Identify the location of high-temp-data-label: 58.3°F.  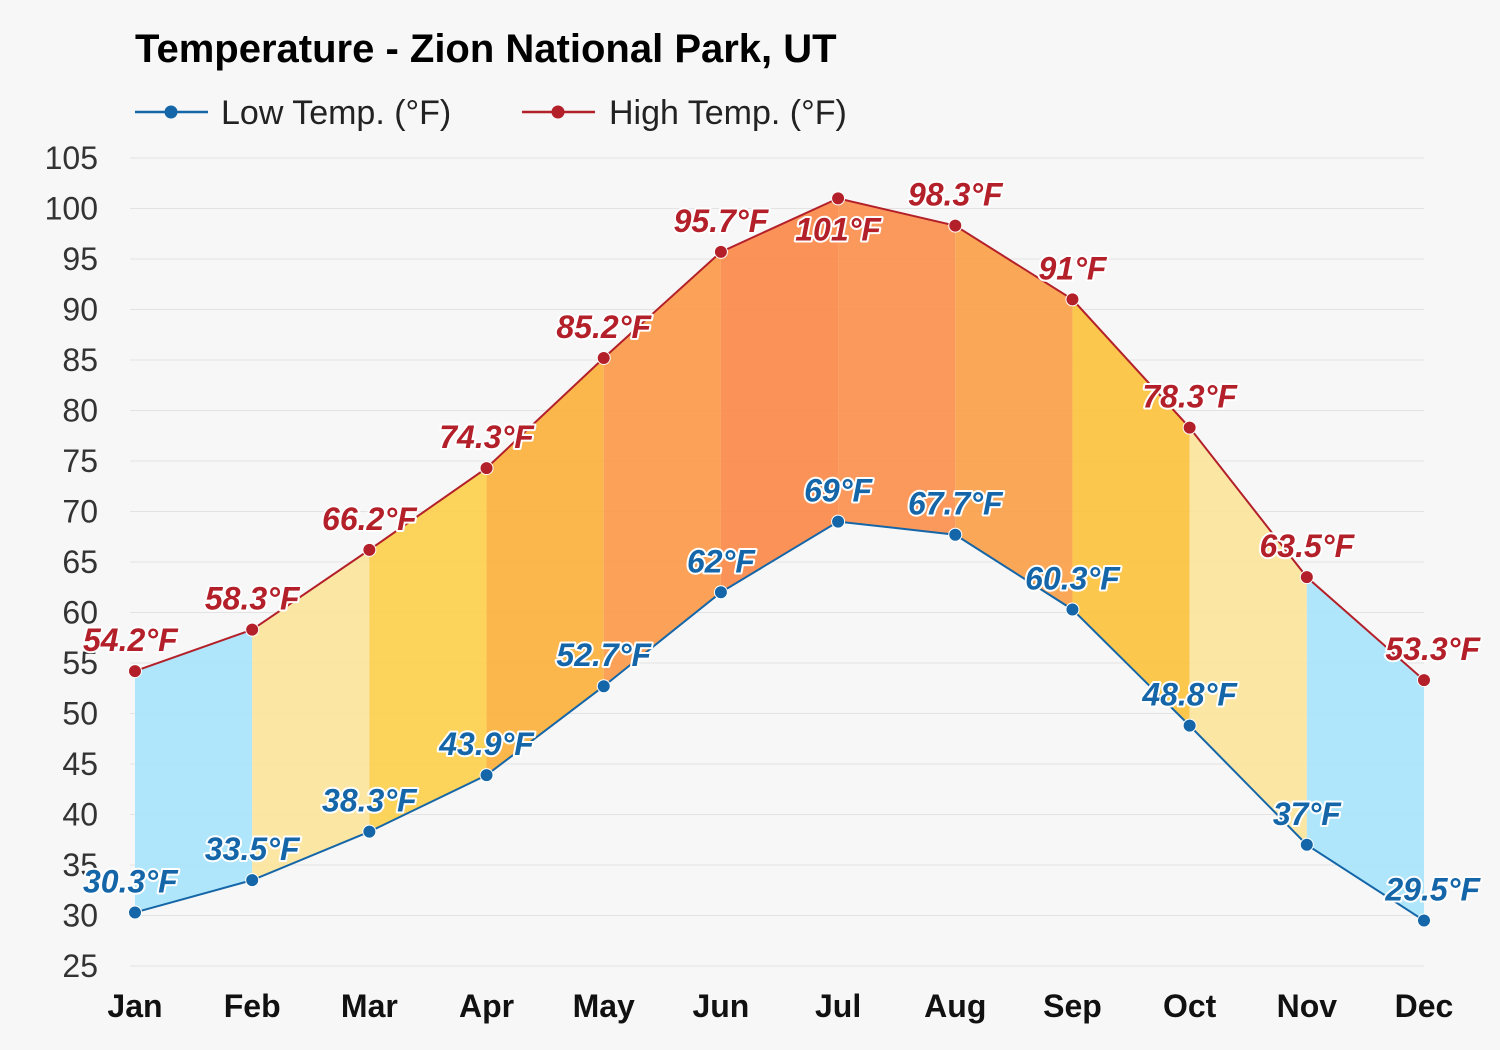
(253, 599).